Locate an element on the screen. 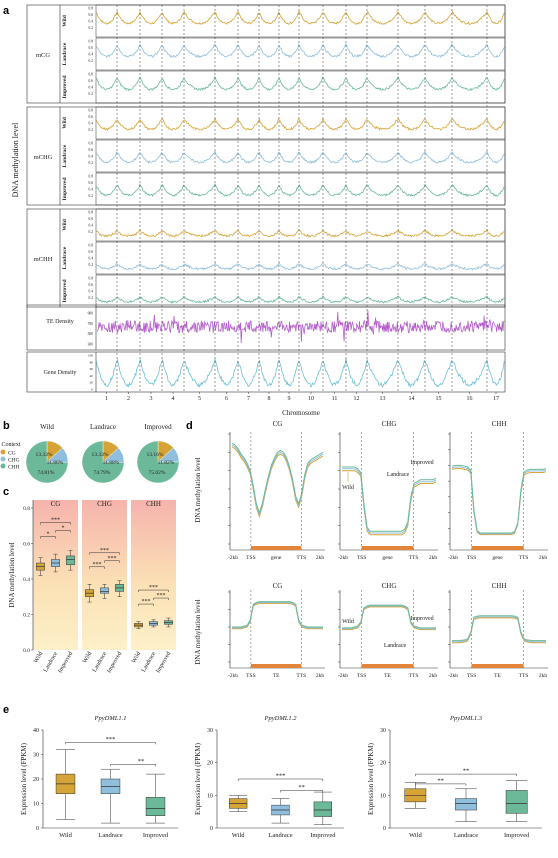  y-axis-label: Expression level (FPKM) is located at coordinates (24, 778).